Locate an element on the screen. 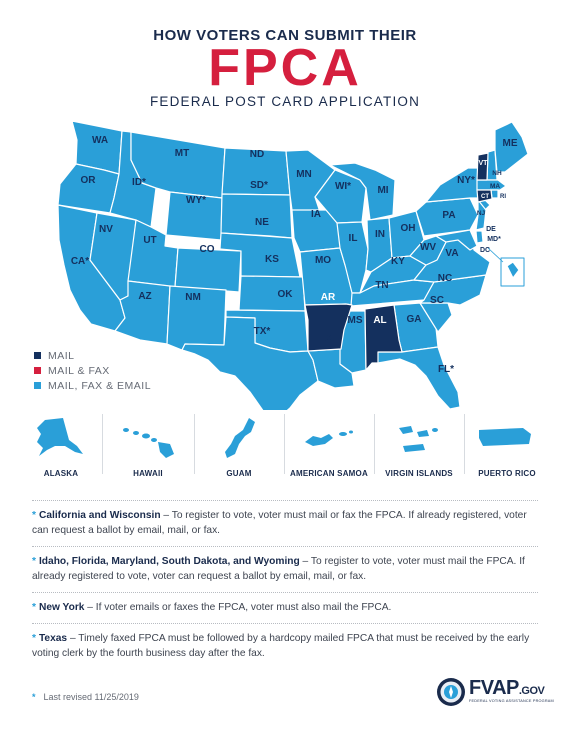 The image size is (570, 737). label-oh: OH is located at coordinates (408, 228).